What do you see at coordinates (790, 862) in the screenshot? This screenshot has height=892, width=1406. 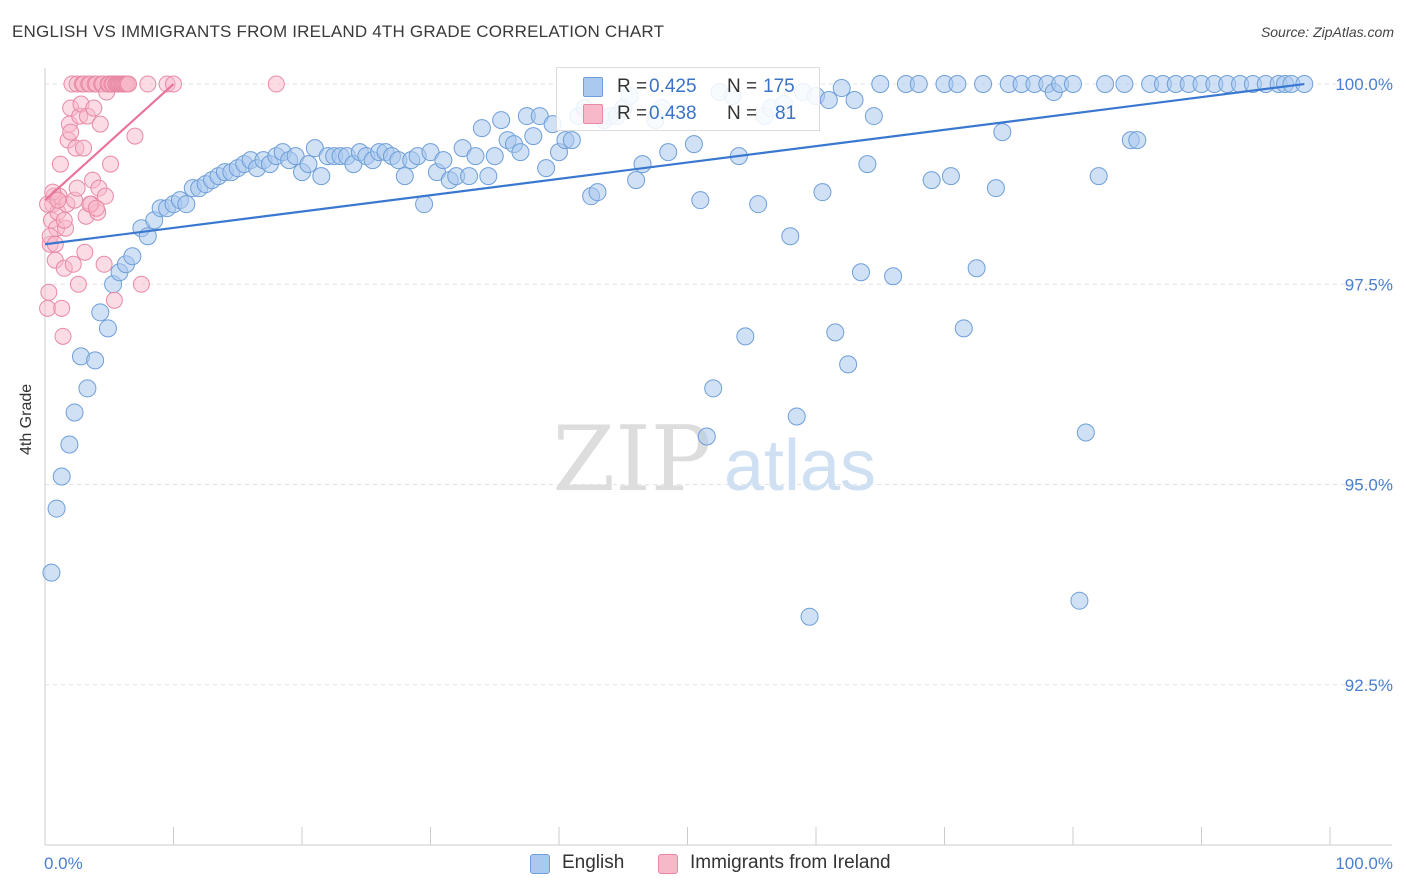 I see `legend-label-ireland: Immigrants from Ireland` at bounding box center [790, 862].